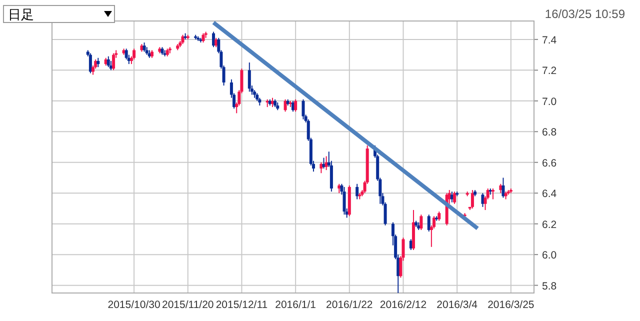 Image resolution: width=640 pixels, height=321 pixels. What do you see at coordinates (549, 163) in the screenshot?
I see `y-tick-label: 6.6` at bounding box center [549, 163].